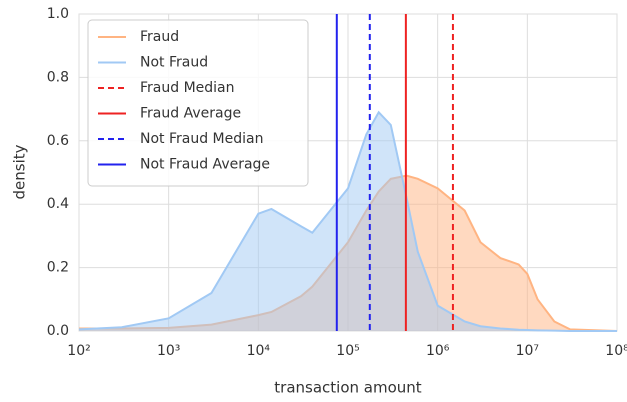 The width and height of the screenshot is (627, 402). Describe the element at coordinates (58, 77) in the screenshot. I see `y-tick-label: 0.8` at that location.